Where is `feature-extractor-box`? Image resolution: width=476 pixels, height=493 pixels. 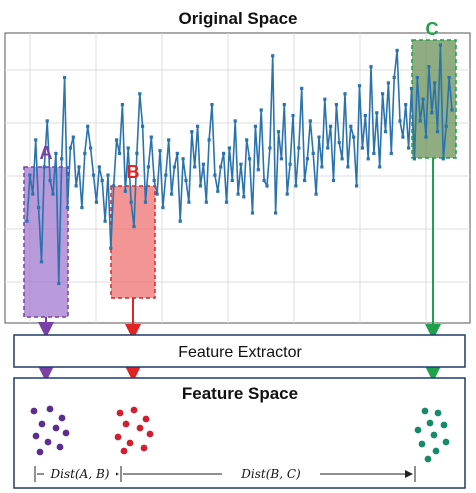
feature-extractor-box is located at coordinates (239, 351).